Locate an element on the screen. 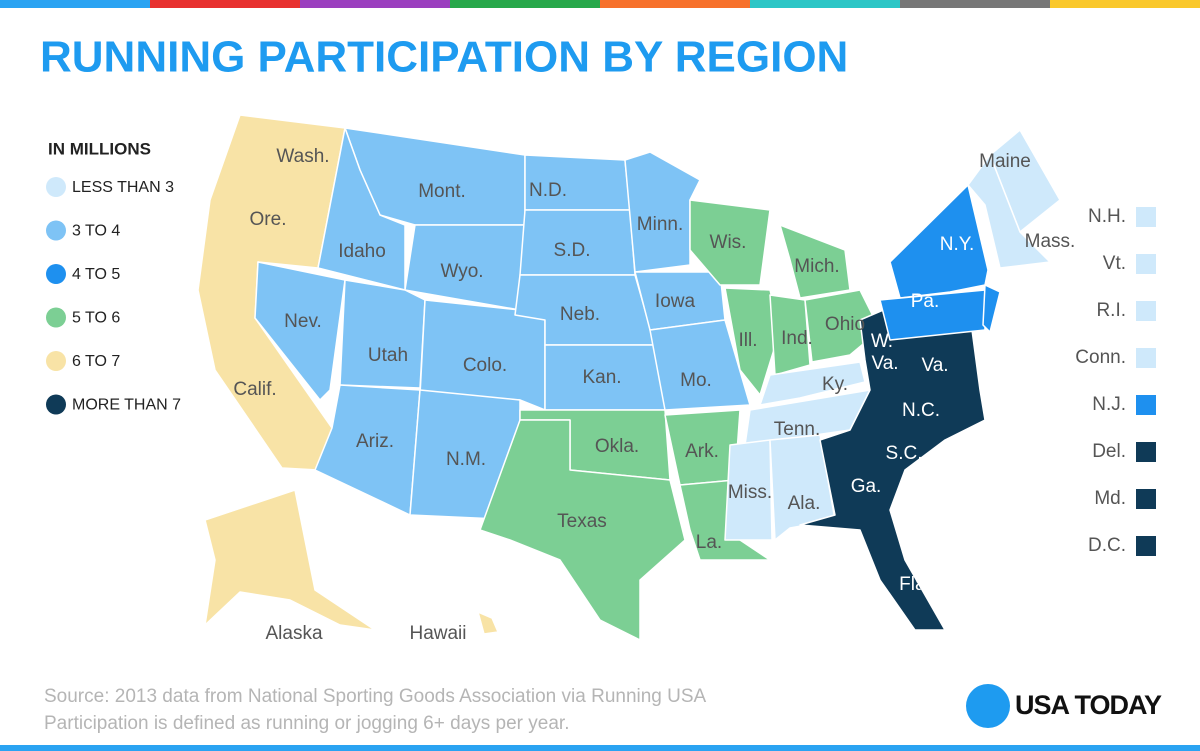 This screenshot has width=1200, height=751. state-label: Ore. is located at coordinates (268, 219).